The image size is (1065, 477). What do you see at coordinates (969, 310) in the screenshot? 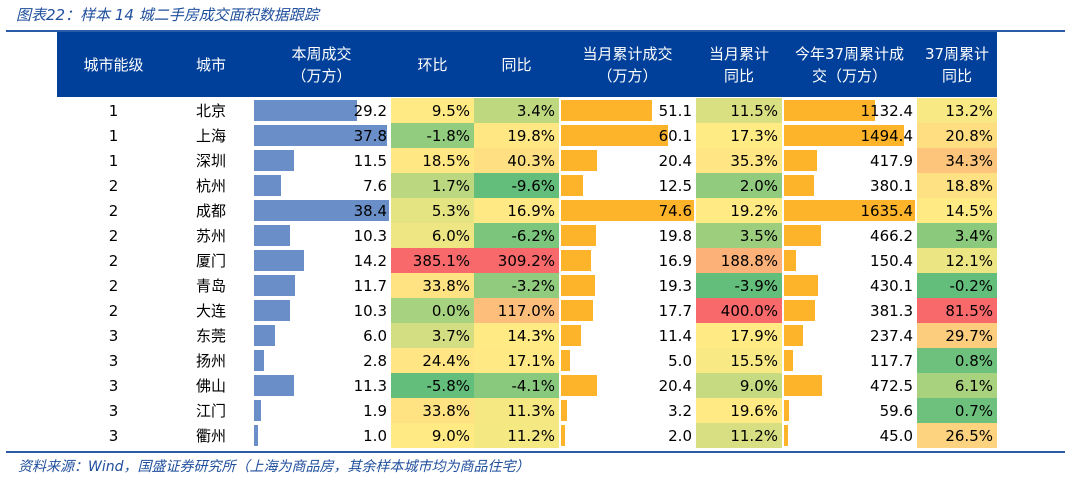
I see `cell-value: 81.5%` at bounding box center [969, 310].